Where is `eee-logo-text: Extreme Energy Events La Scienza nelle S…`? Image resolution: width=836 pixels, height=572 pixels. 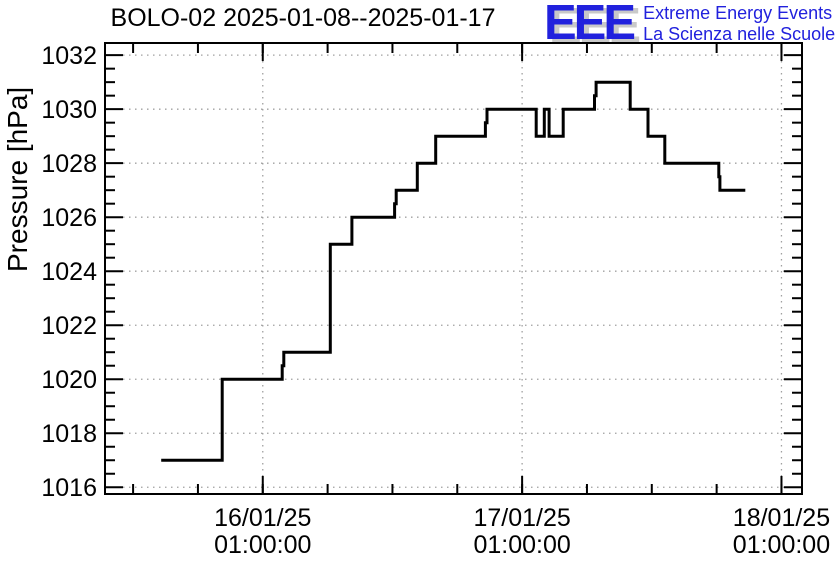 eee-logo-text: Extreme Energy Events La Scienza nelle S… is located at coordinates (739, 24).